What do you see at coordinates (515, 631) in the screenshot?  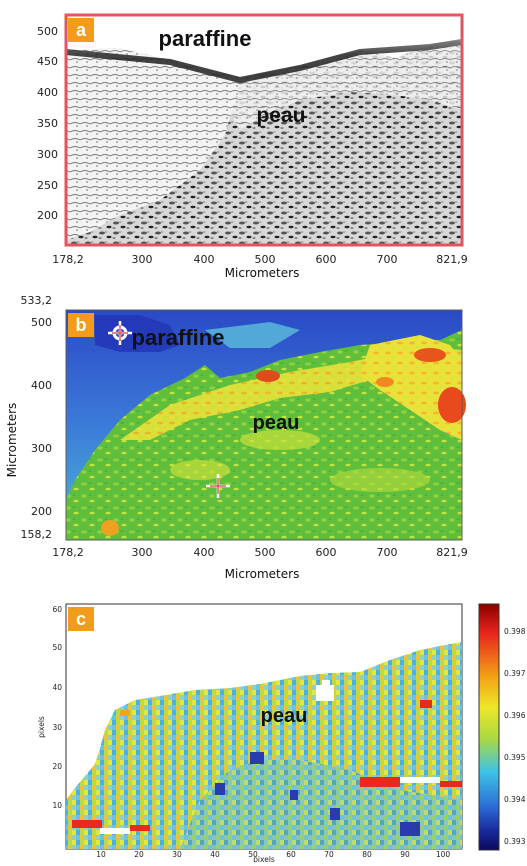 I see `colorbar-tick: 0.398` at bounding box center [515, 631].